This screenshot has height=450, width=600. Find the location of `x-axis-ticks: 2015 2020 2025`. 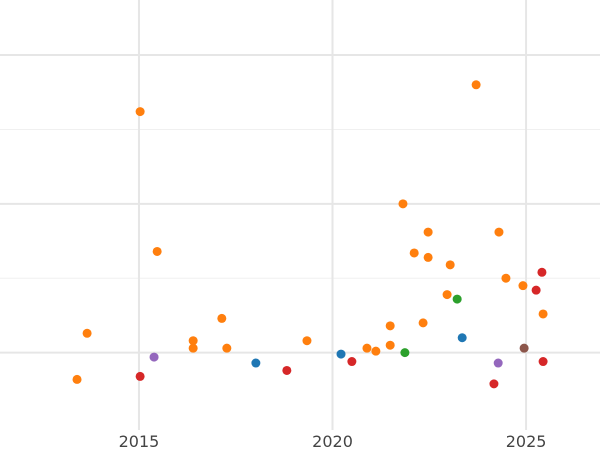

x-axis-ticks: 2015 2020 2025 is located at coordinates (333, 441).